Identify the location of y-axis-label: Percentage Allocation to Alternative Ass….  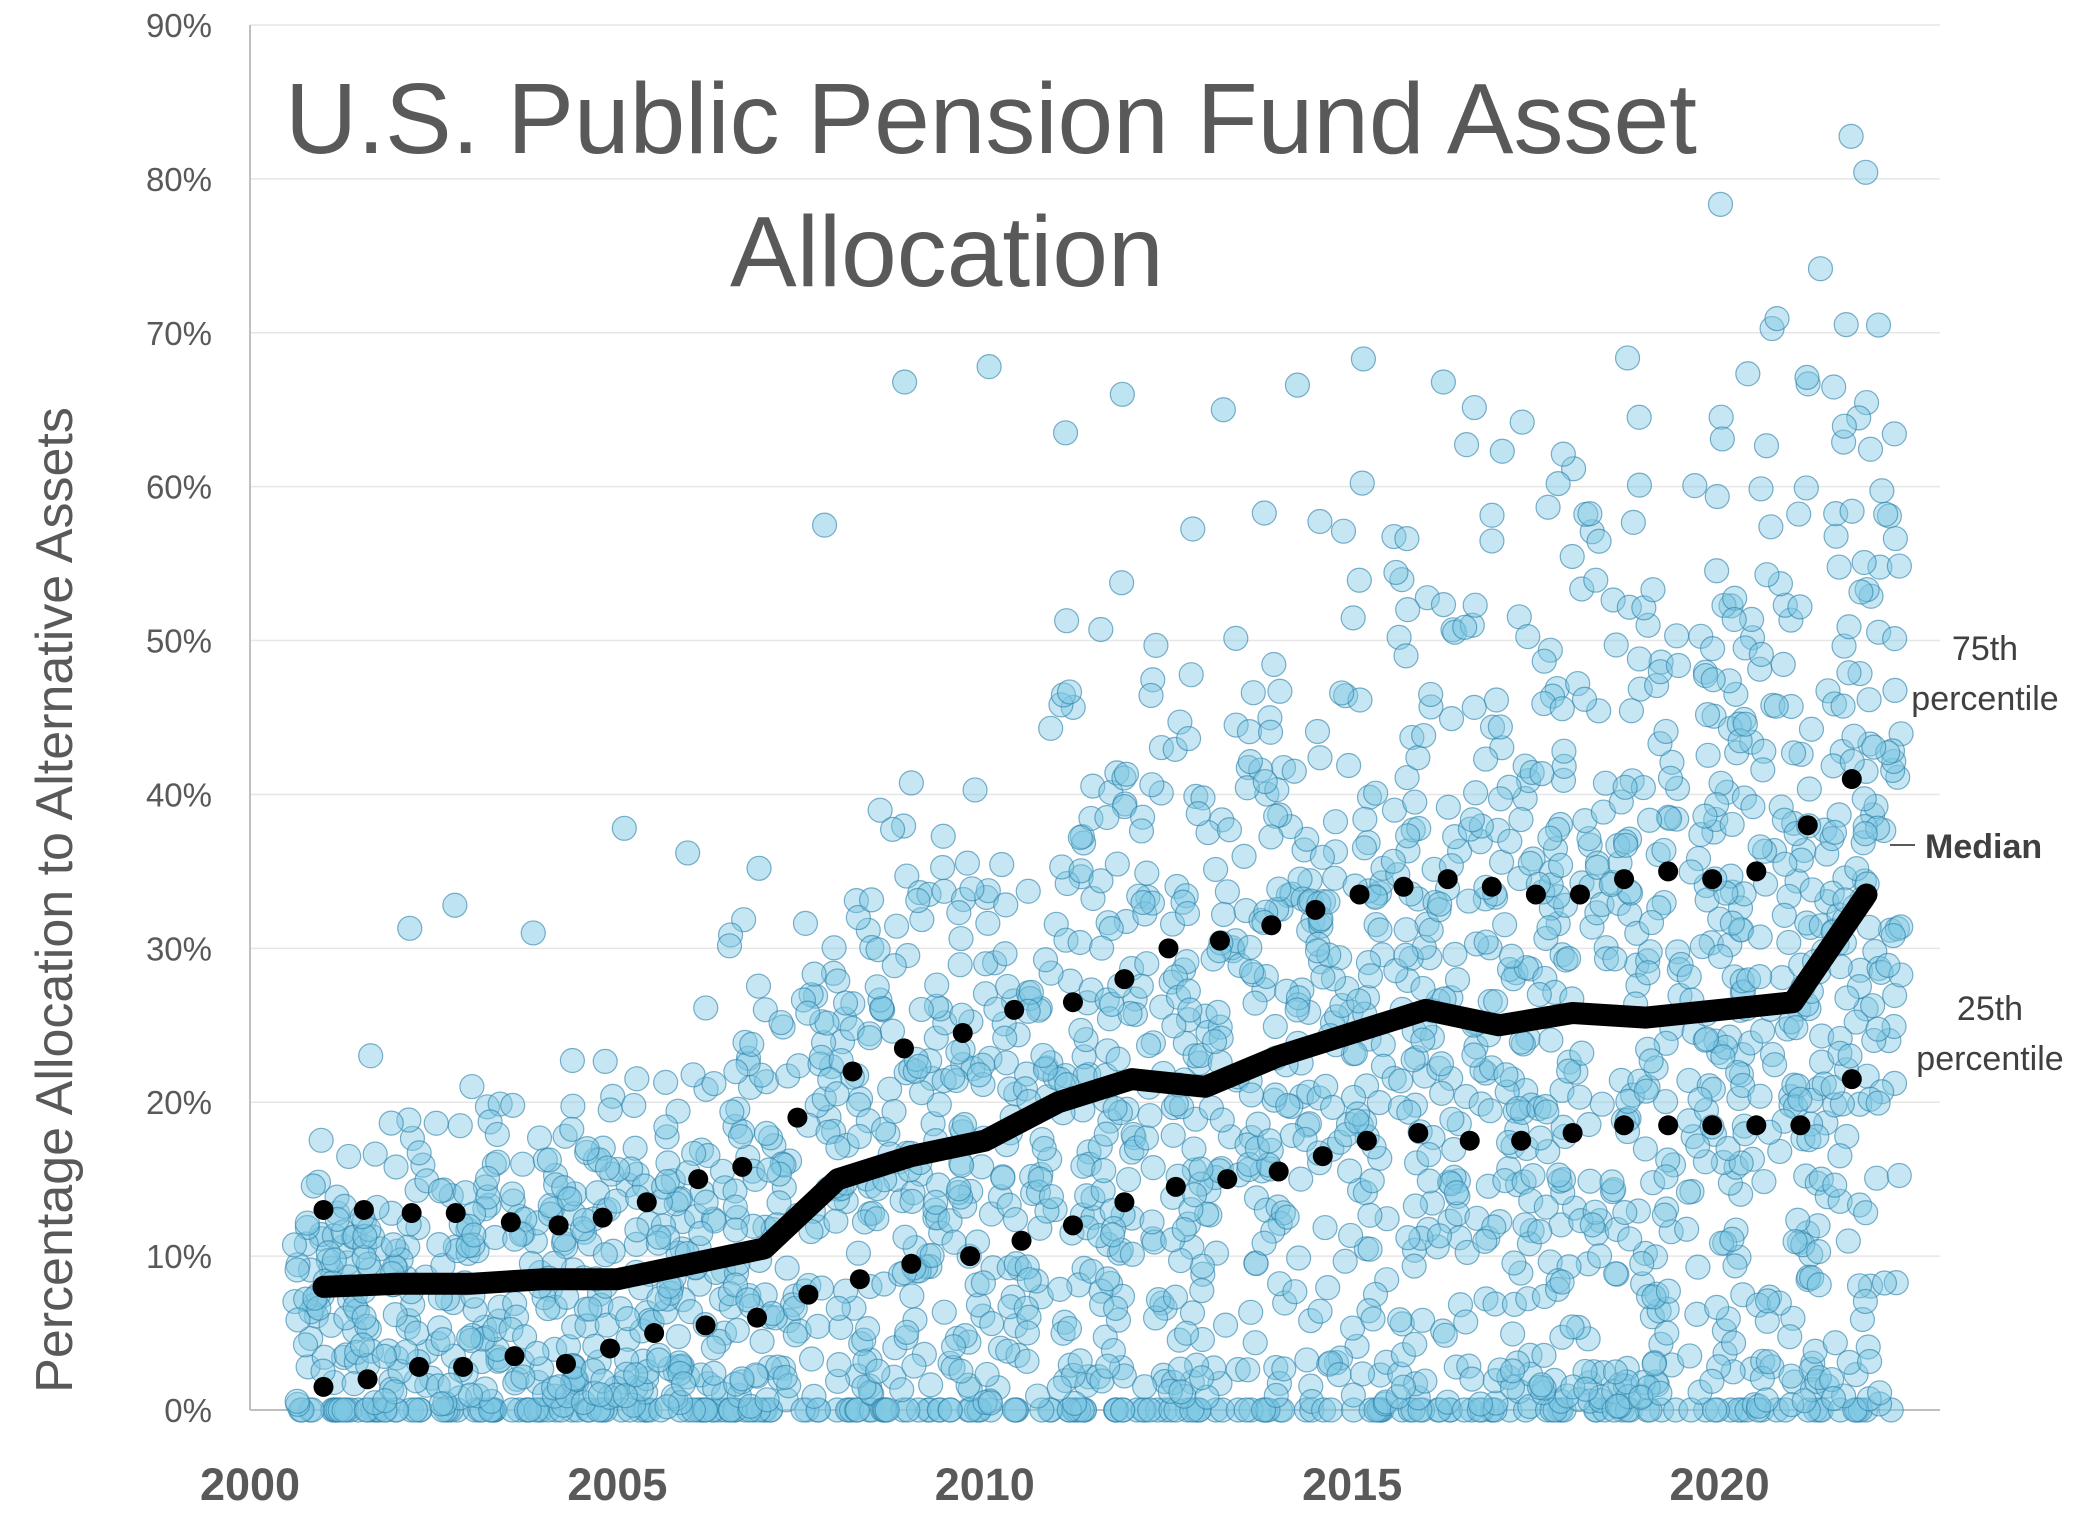
(55, 900).